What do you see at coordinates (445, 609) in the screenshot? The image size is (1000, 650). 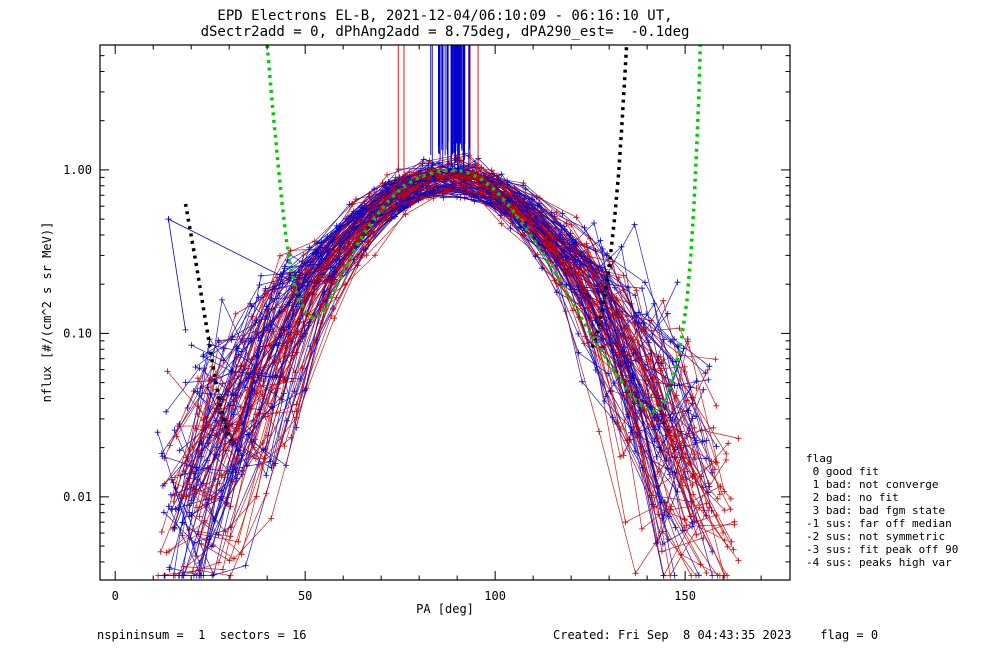 I see `x-axis-label: PA [deg]` at bounding box center [445, 609].